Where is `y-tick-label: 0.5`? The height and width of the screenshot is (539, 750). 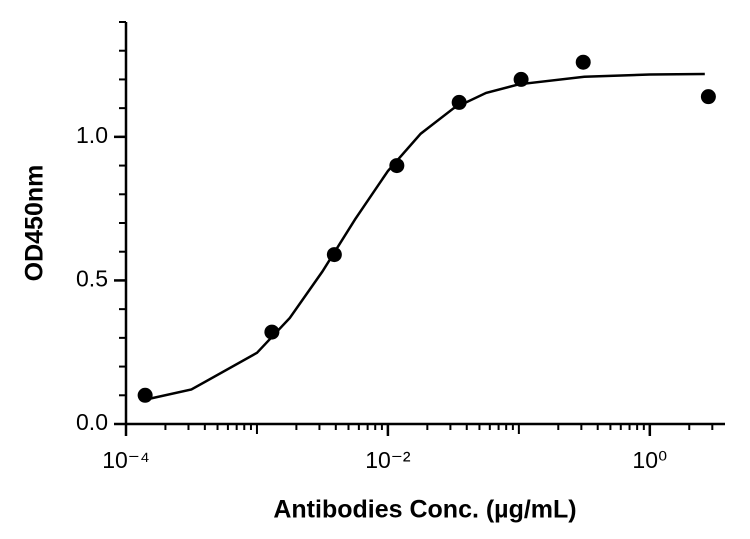 y-tick-label: 0.5 is located at coordinates (92, 279).